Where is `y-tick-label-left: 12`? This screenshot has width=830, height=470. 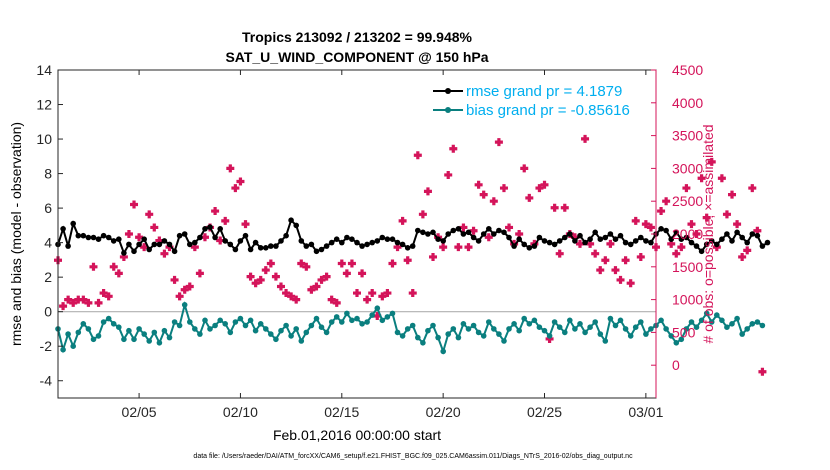 y-tick-label-left: 12 is located at coordinates (44, 105).